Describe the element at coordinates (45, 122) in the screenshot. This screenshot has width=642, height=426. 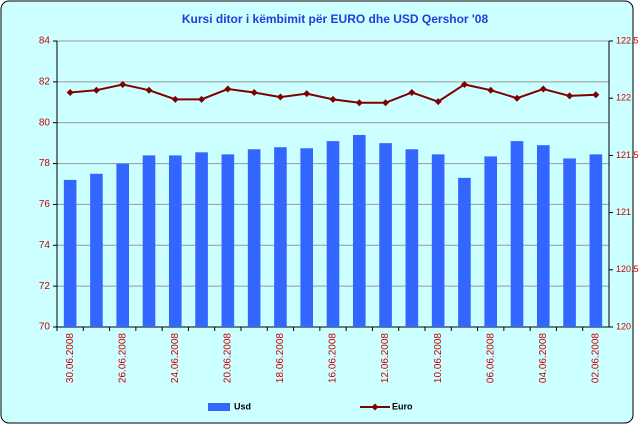
I see `y-tick-label: 80` at that location.